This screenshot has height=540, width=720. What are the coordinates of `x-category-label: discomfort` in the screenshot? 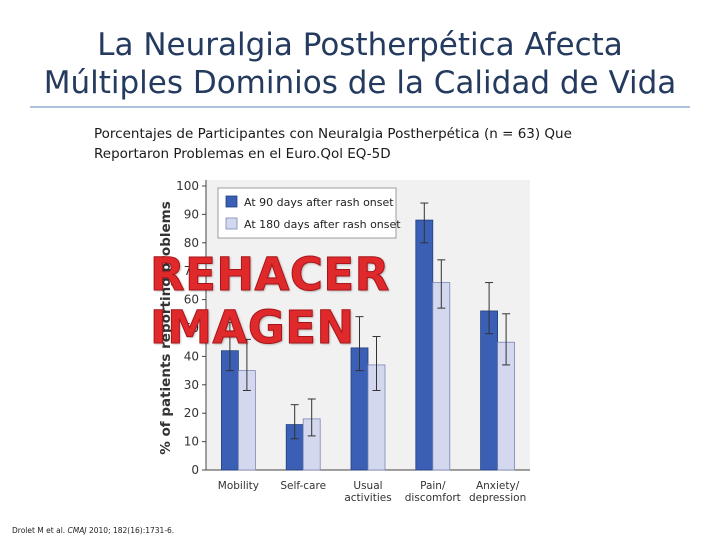 It's located at (433, 498).